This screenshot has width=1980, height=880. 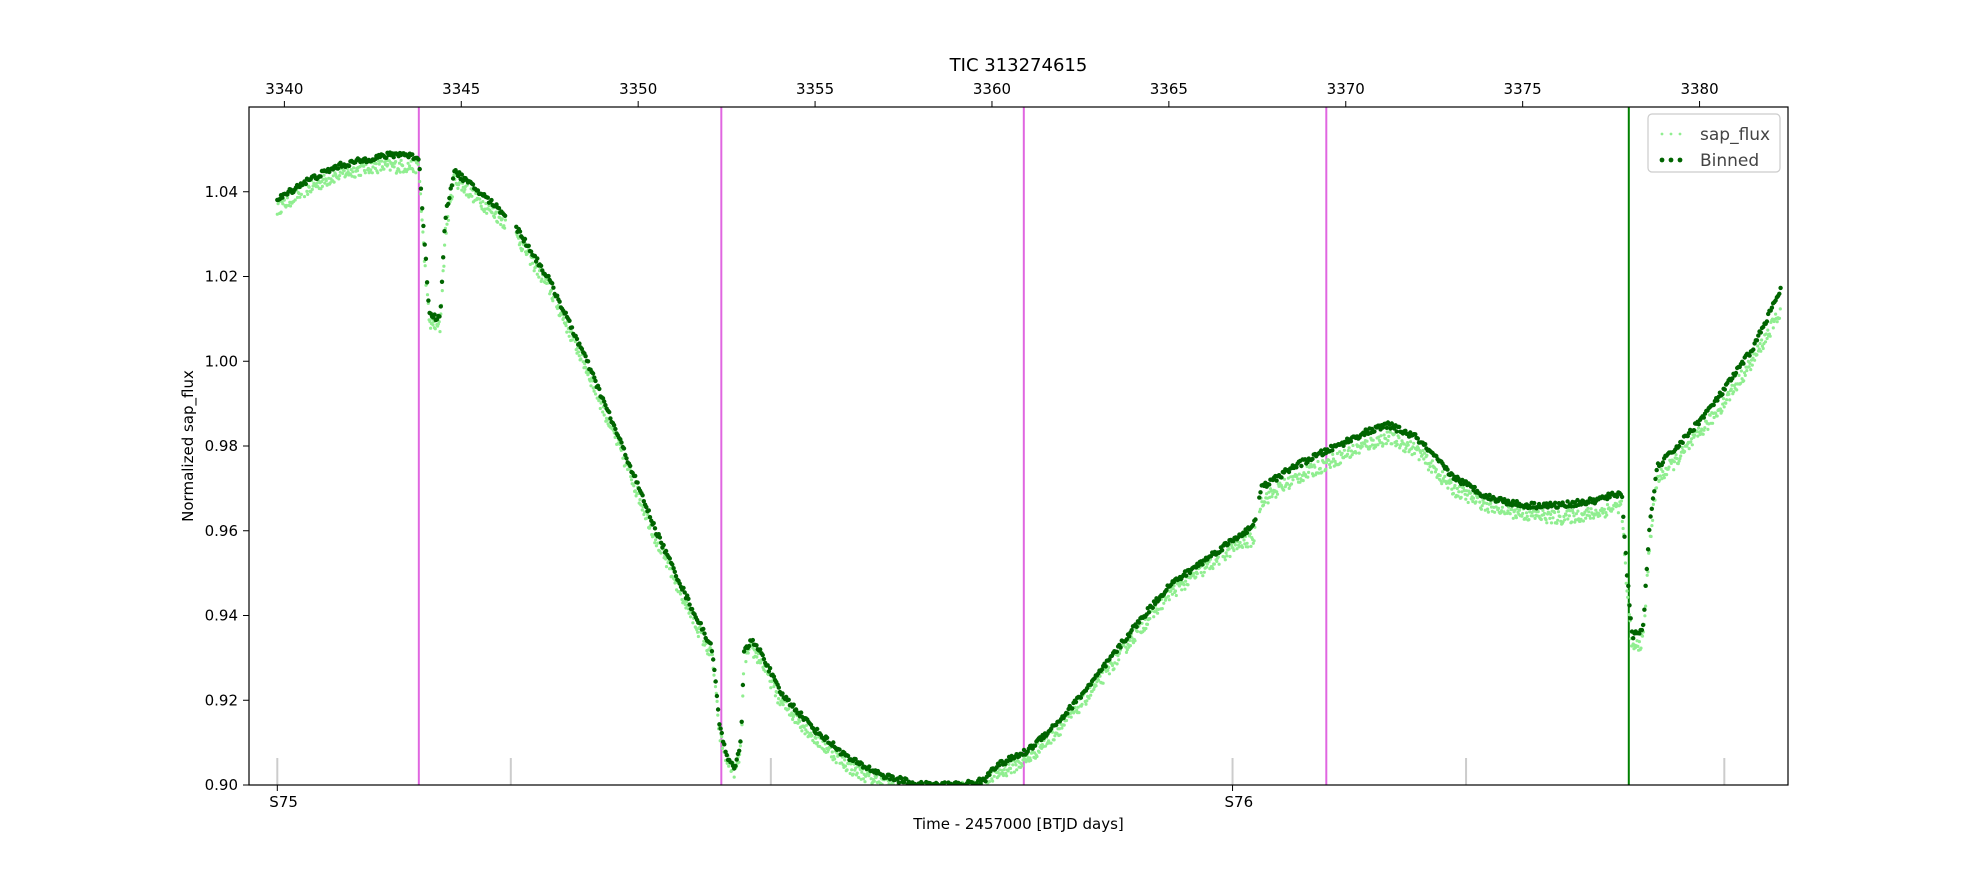 I want to click on series-0-point-1909, so click(x=1777, y=322).